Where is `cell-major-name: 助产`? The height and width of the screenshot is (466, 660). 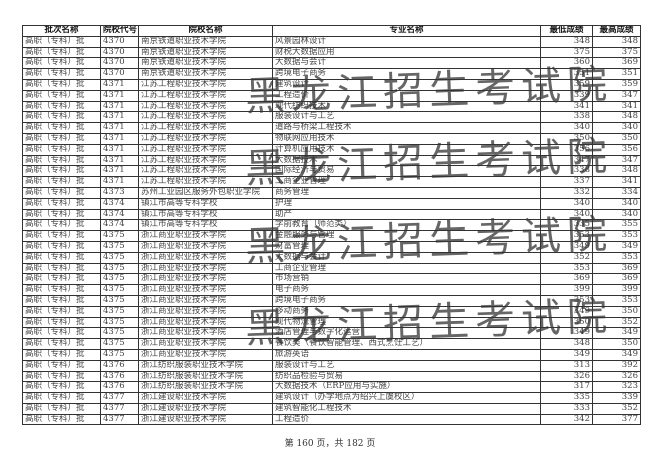 cell-major-name: 助产 is located at coordinates (406, 214).